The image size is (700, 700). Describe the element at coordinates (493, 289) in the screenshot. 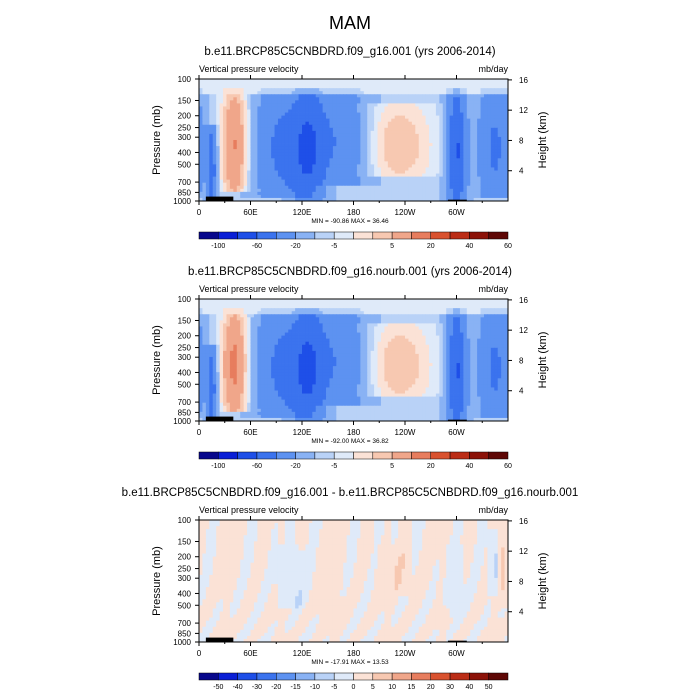

I see `units-label: mb/day` at that location.